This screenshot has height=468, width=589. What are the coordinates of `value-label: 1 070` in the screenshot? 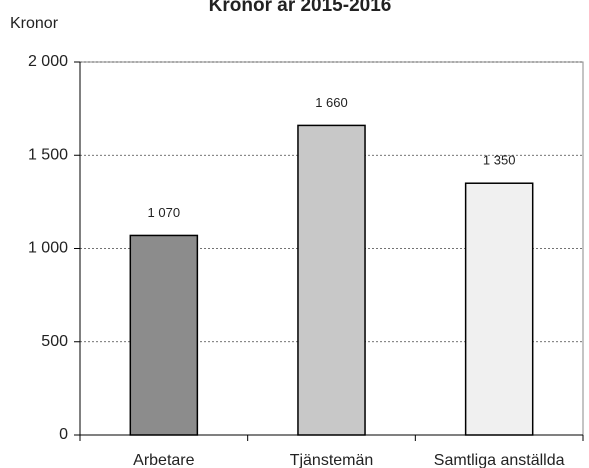 It's located at (164, 212).